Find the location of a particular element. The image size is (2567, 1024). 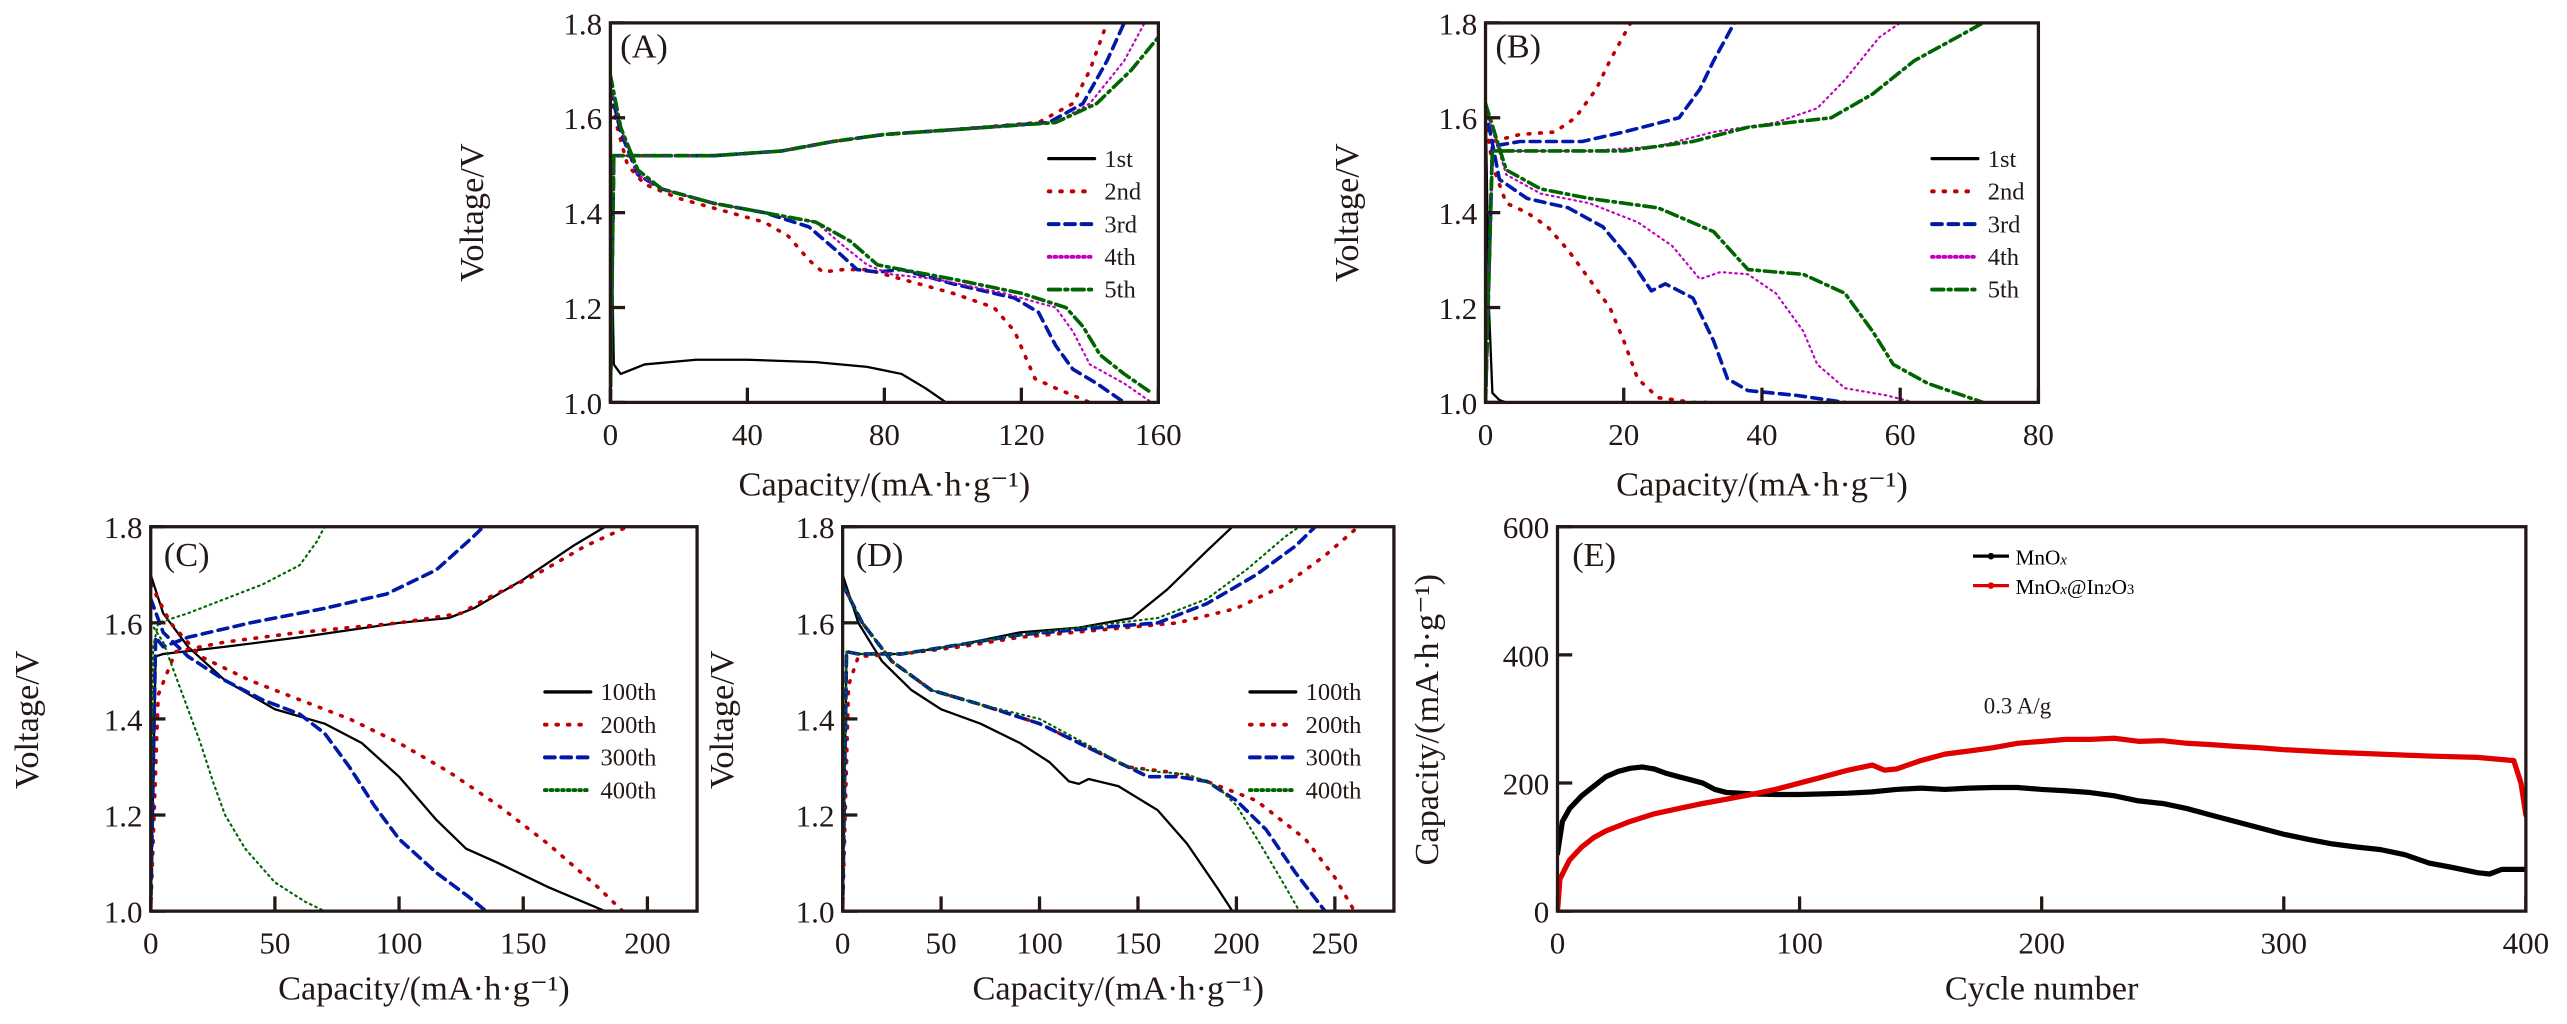

series-5th-charge is located at coordinates (1735, 212).